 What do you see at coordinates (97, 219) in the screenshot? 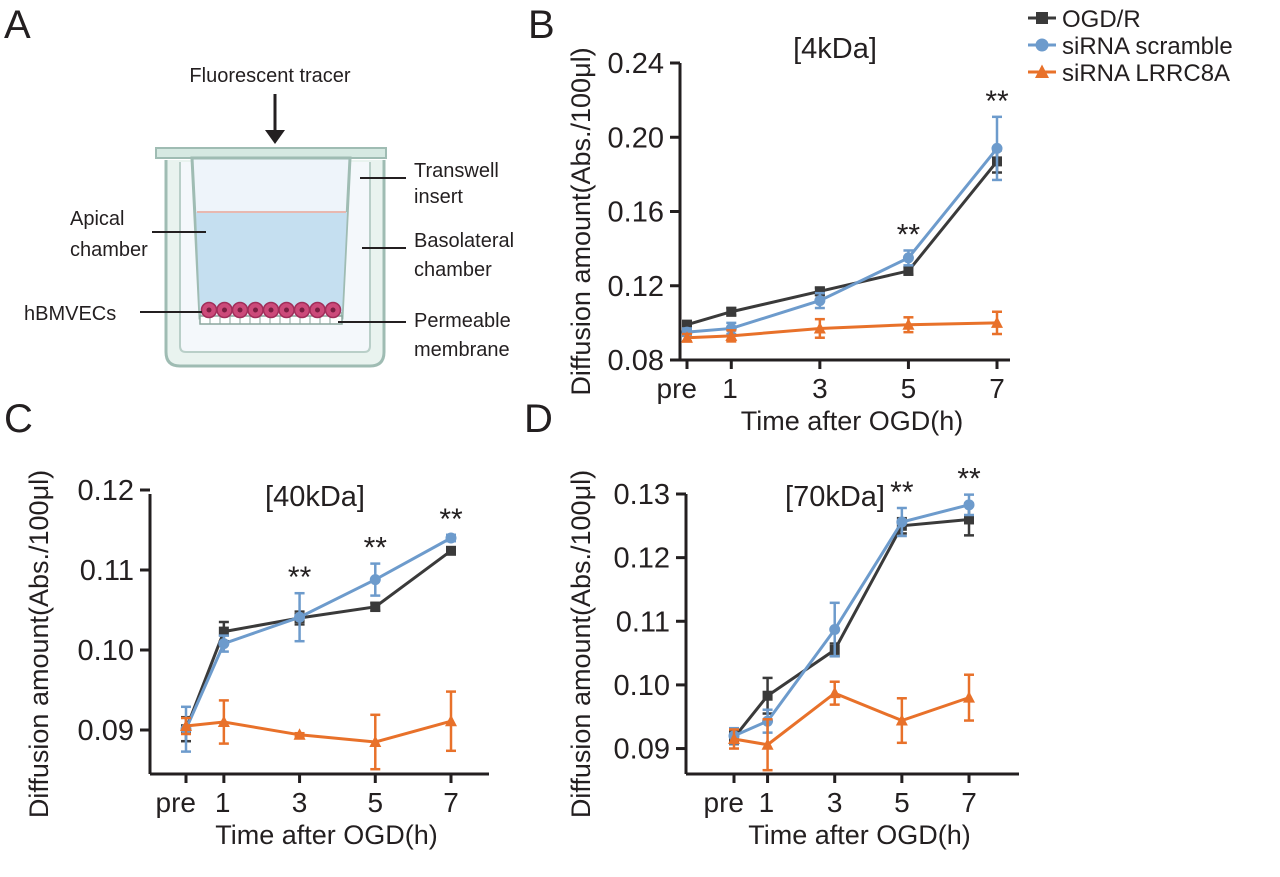
I see `apical-label-line1: Apical` at bounding box center [97, 219].